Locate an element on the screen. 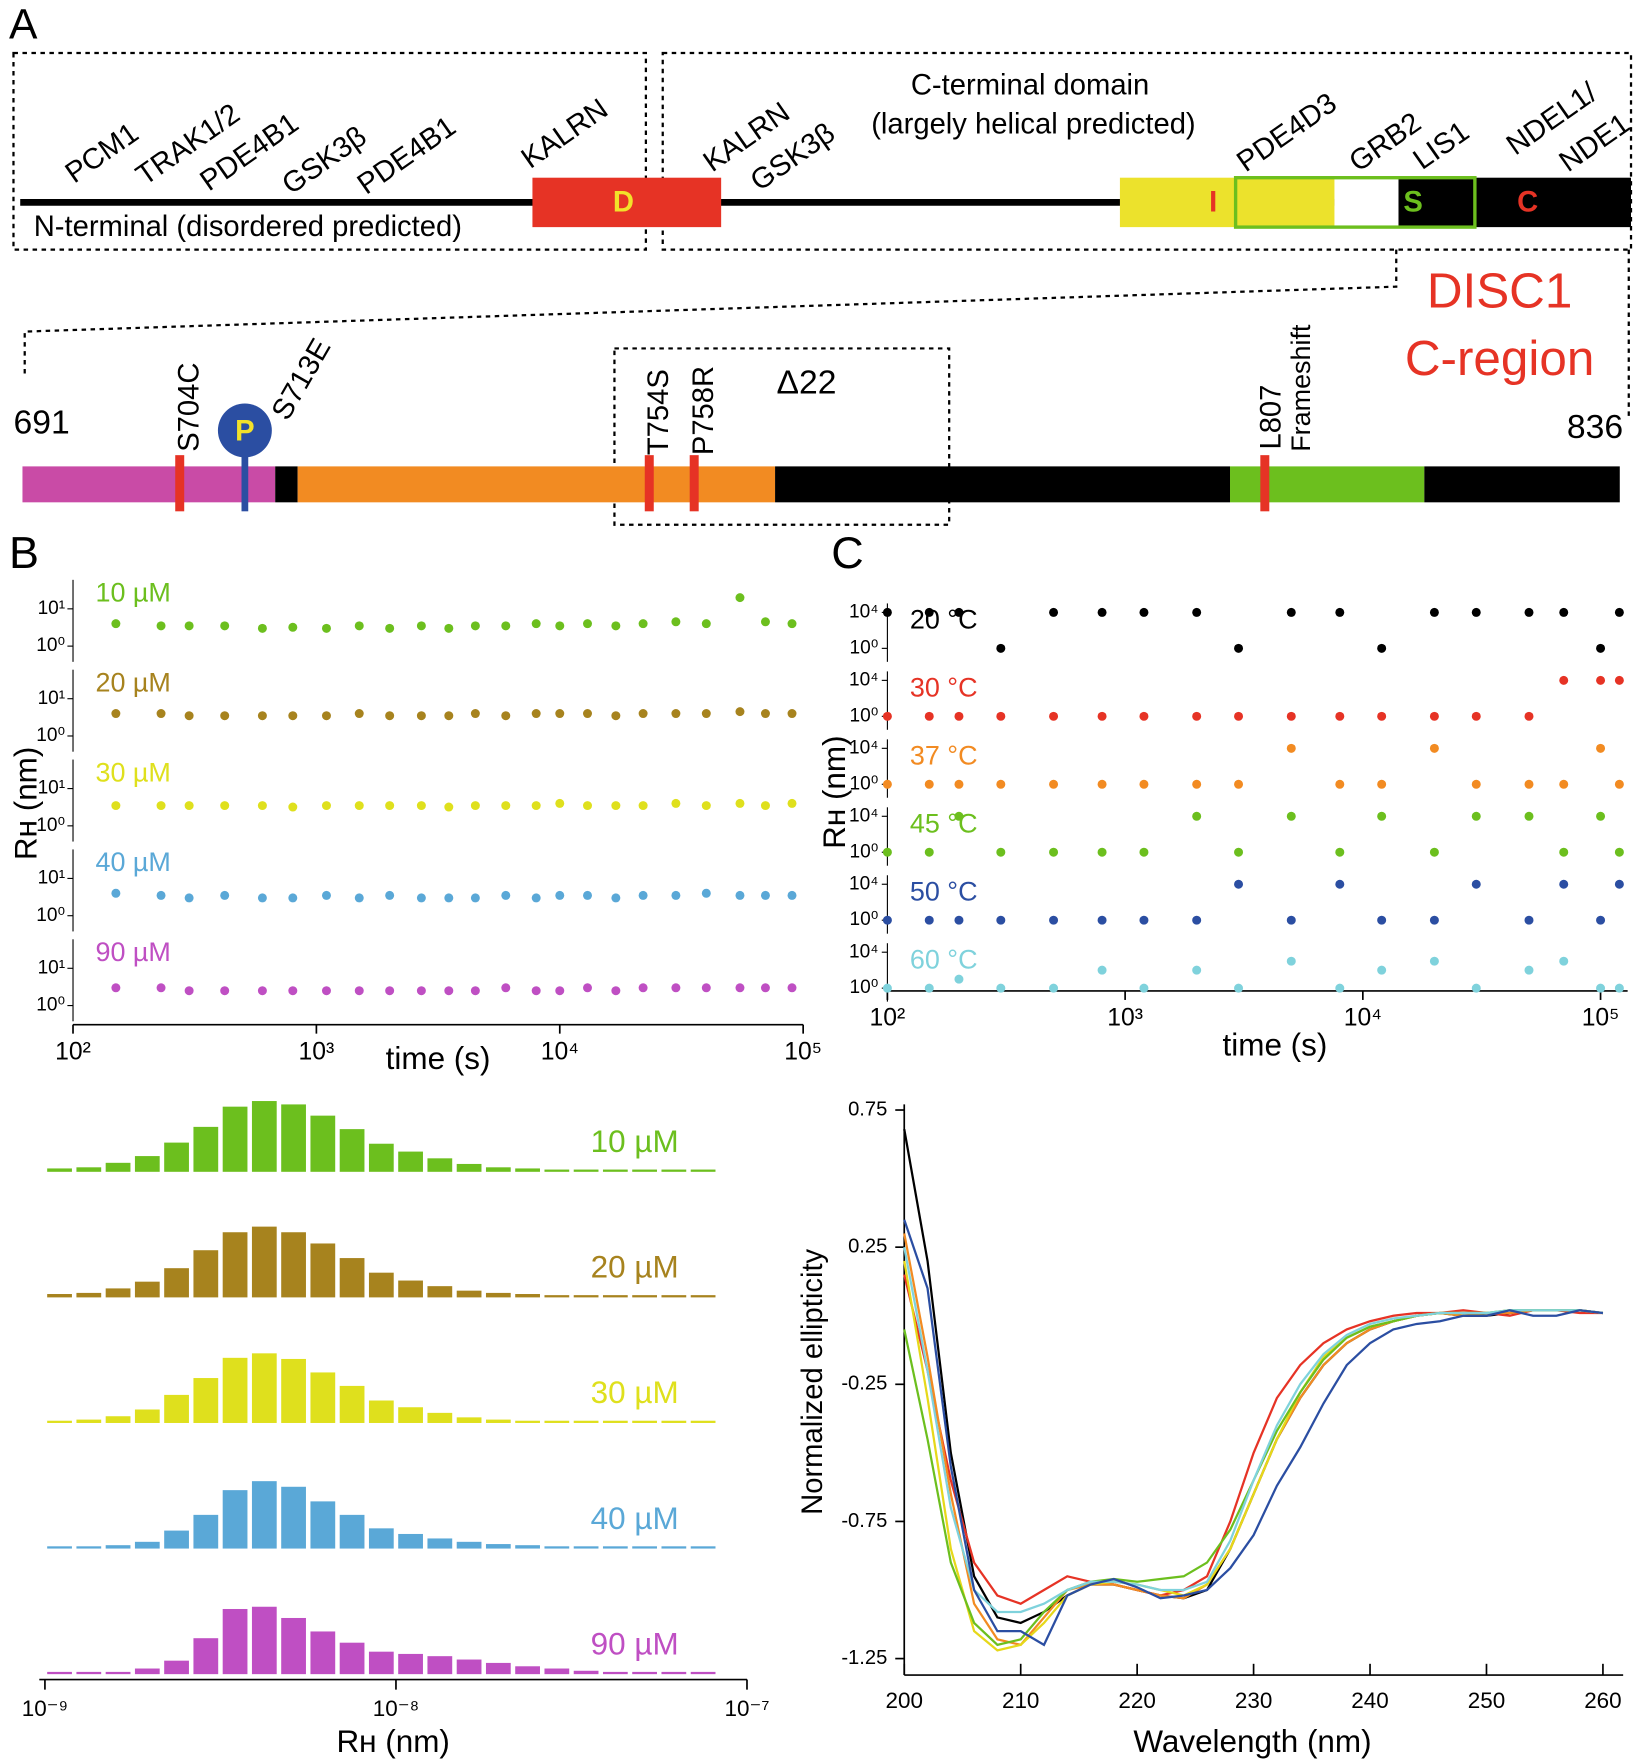 The image size is (1640, 1764). interactor: GRB2 is located at coordinates (1385, 143).